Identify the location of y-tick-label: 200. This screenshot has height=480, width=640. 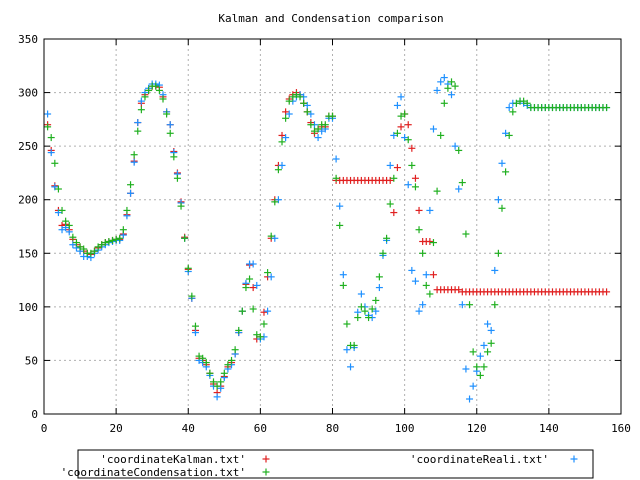
(28, 200).